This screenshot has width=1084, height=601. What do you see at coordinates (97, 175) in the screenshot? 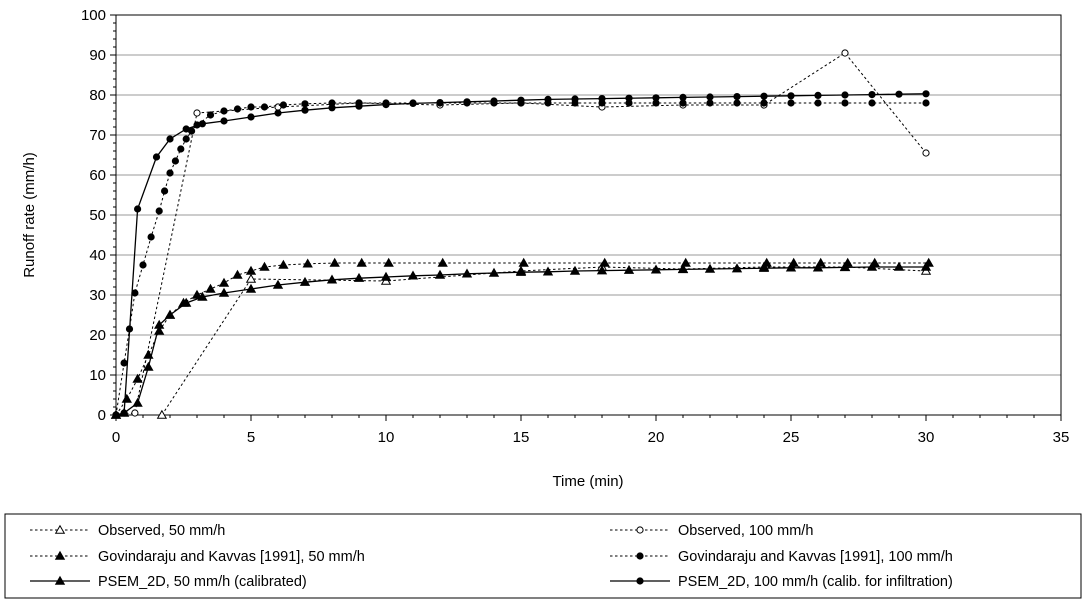
I see `y-tick-label: 60` at bounding box center [97, 175].